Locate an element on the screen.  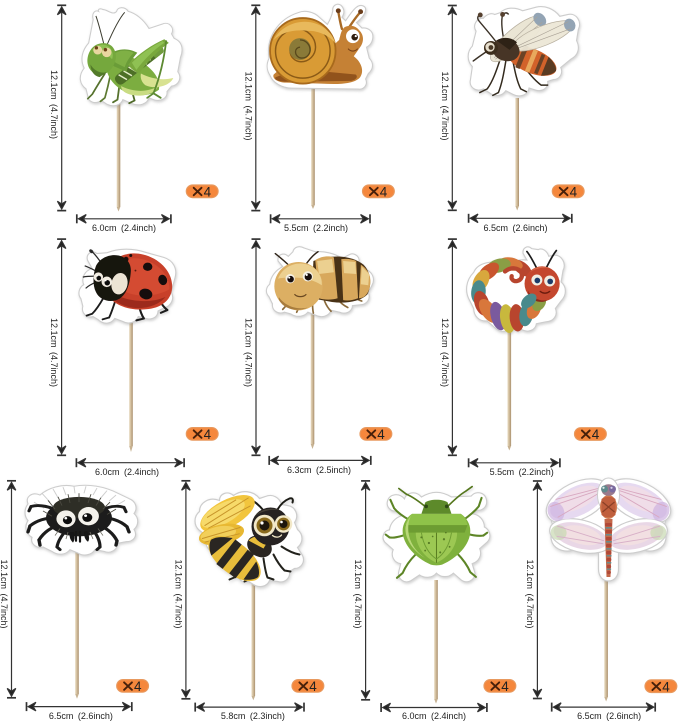
svg-text: 4 is located at coordinates (208, 192).